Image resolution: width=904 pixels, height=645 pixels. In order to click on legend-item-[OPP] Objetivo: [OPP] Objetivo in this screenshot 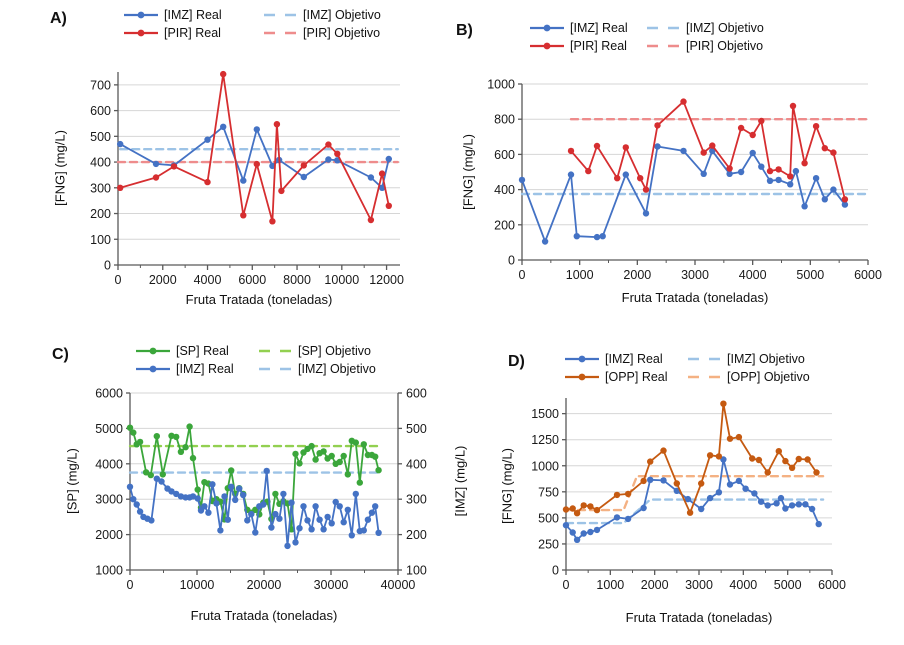, I will do `click(748, 377)`.